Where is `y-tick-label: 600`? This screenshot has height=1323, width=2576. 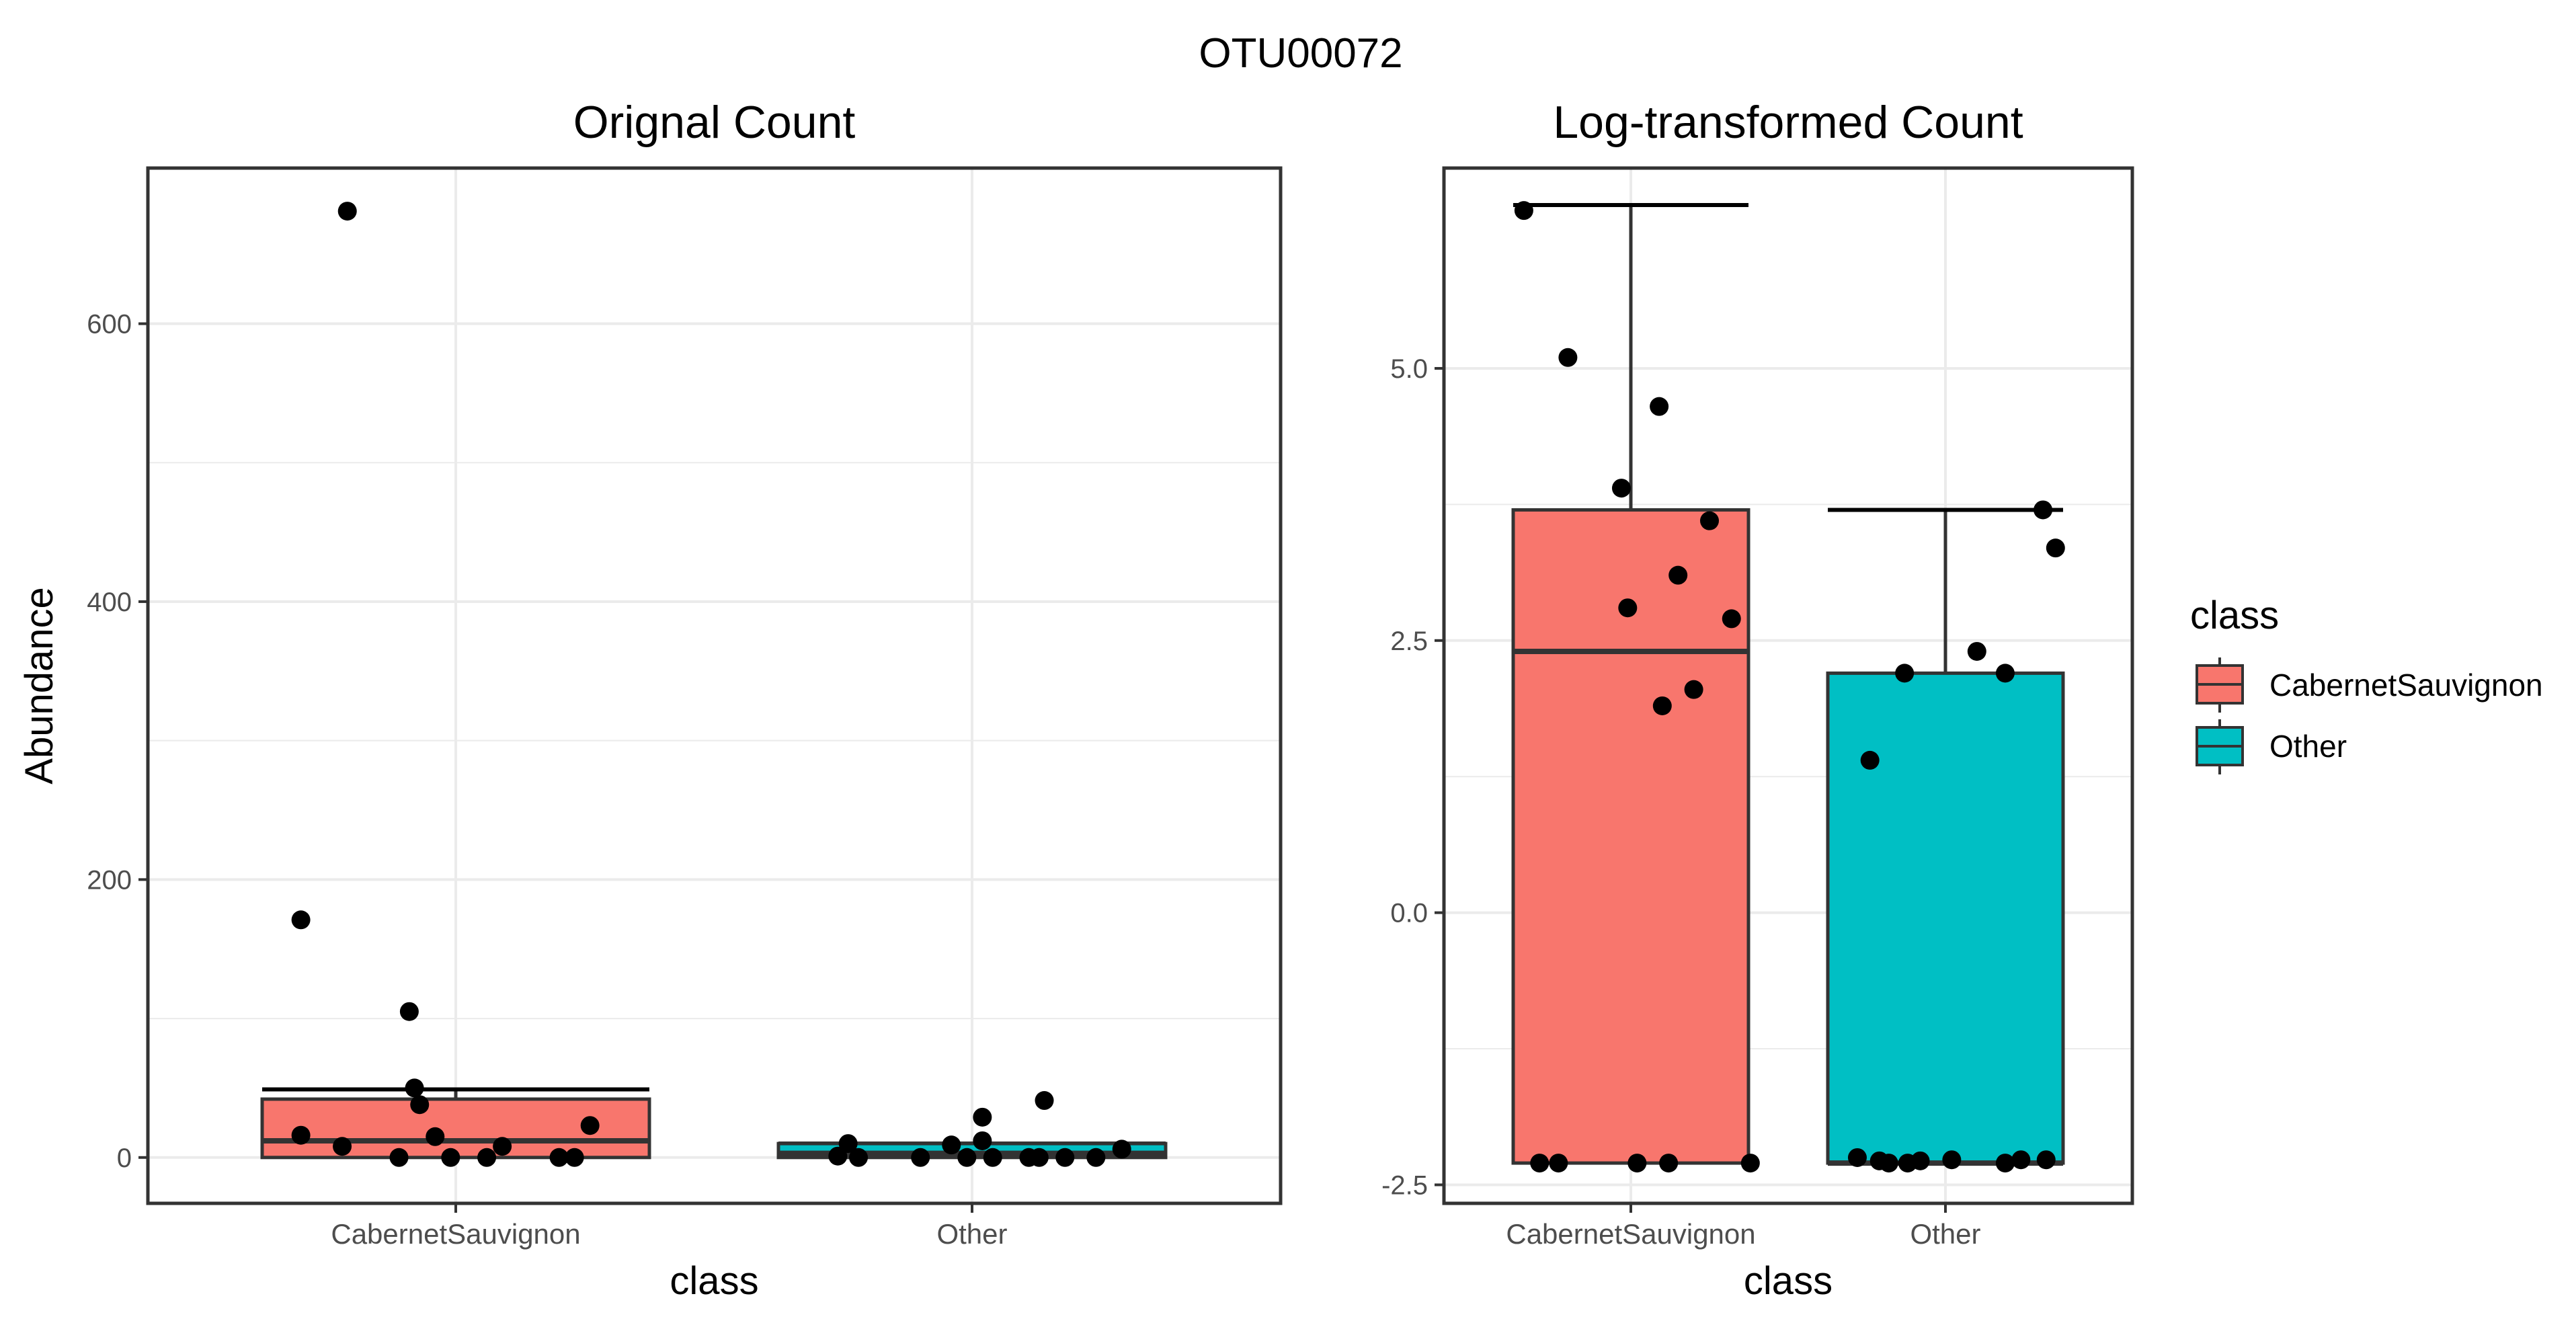
y-tick-label: 600 is located at coordinates (109, 324).